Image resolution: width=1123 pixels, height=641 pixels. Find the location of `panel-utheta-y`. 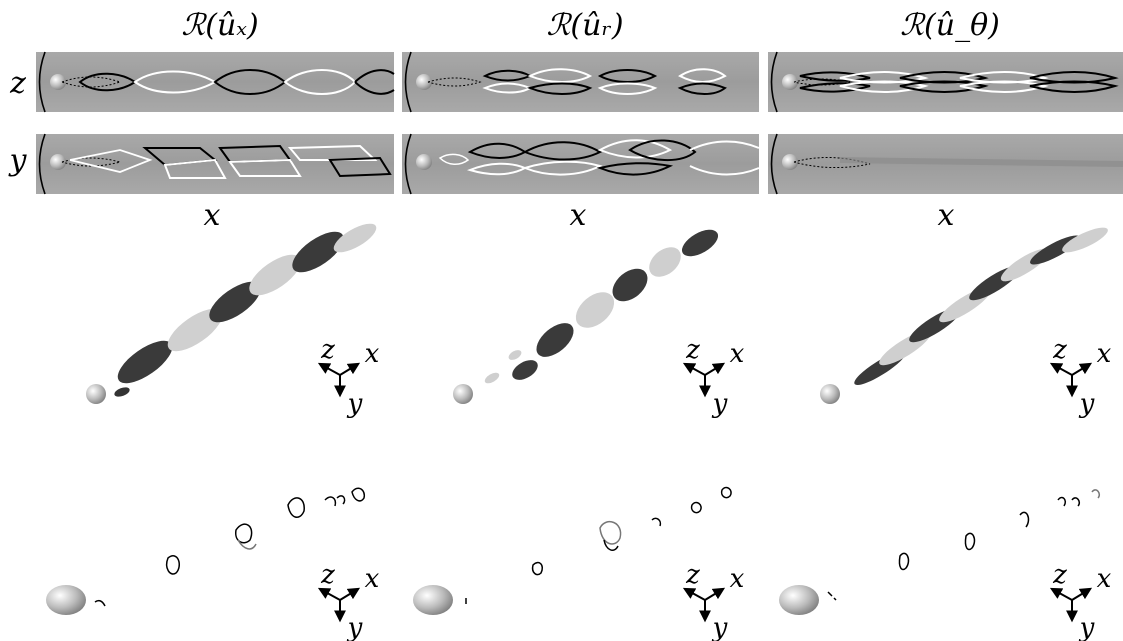

panel-utheta-y is located at coordinates (945, 164).